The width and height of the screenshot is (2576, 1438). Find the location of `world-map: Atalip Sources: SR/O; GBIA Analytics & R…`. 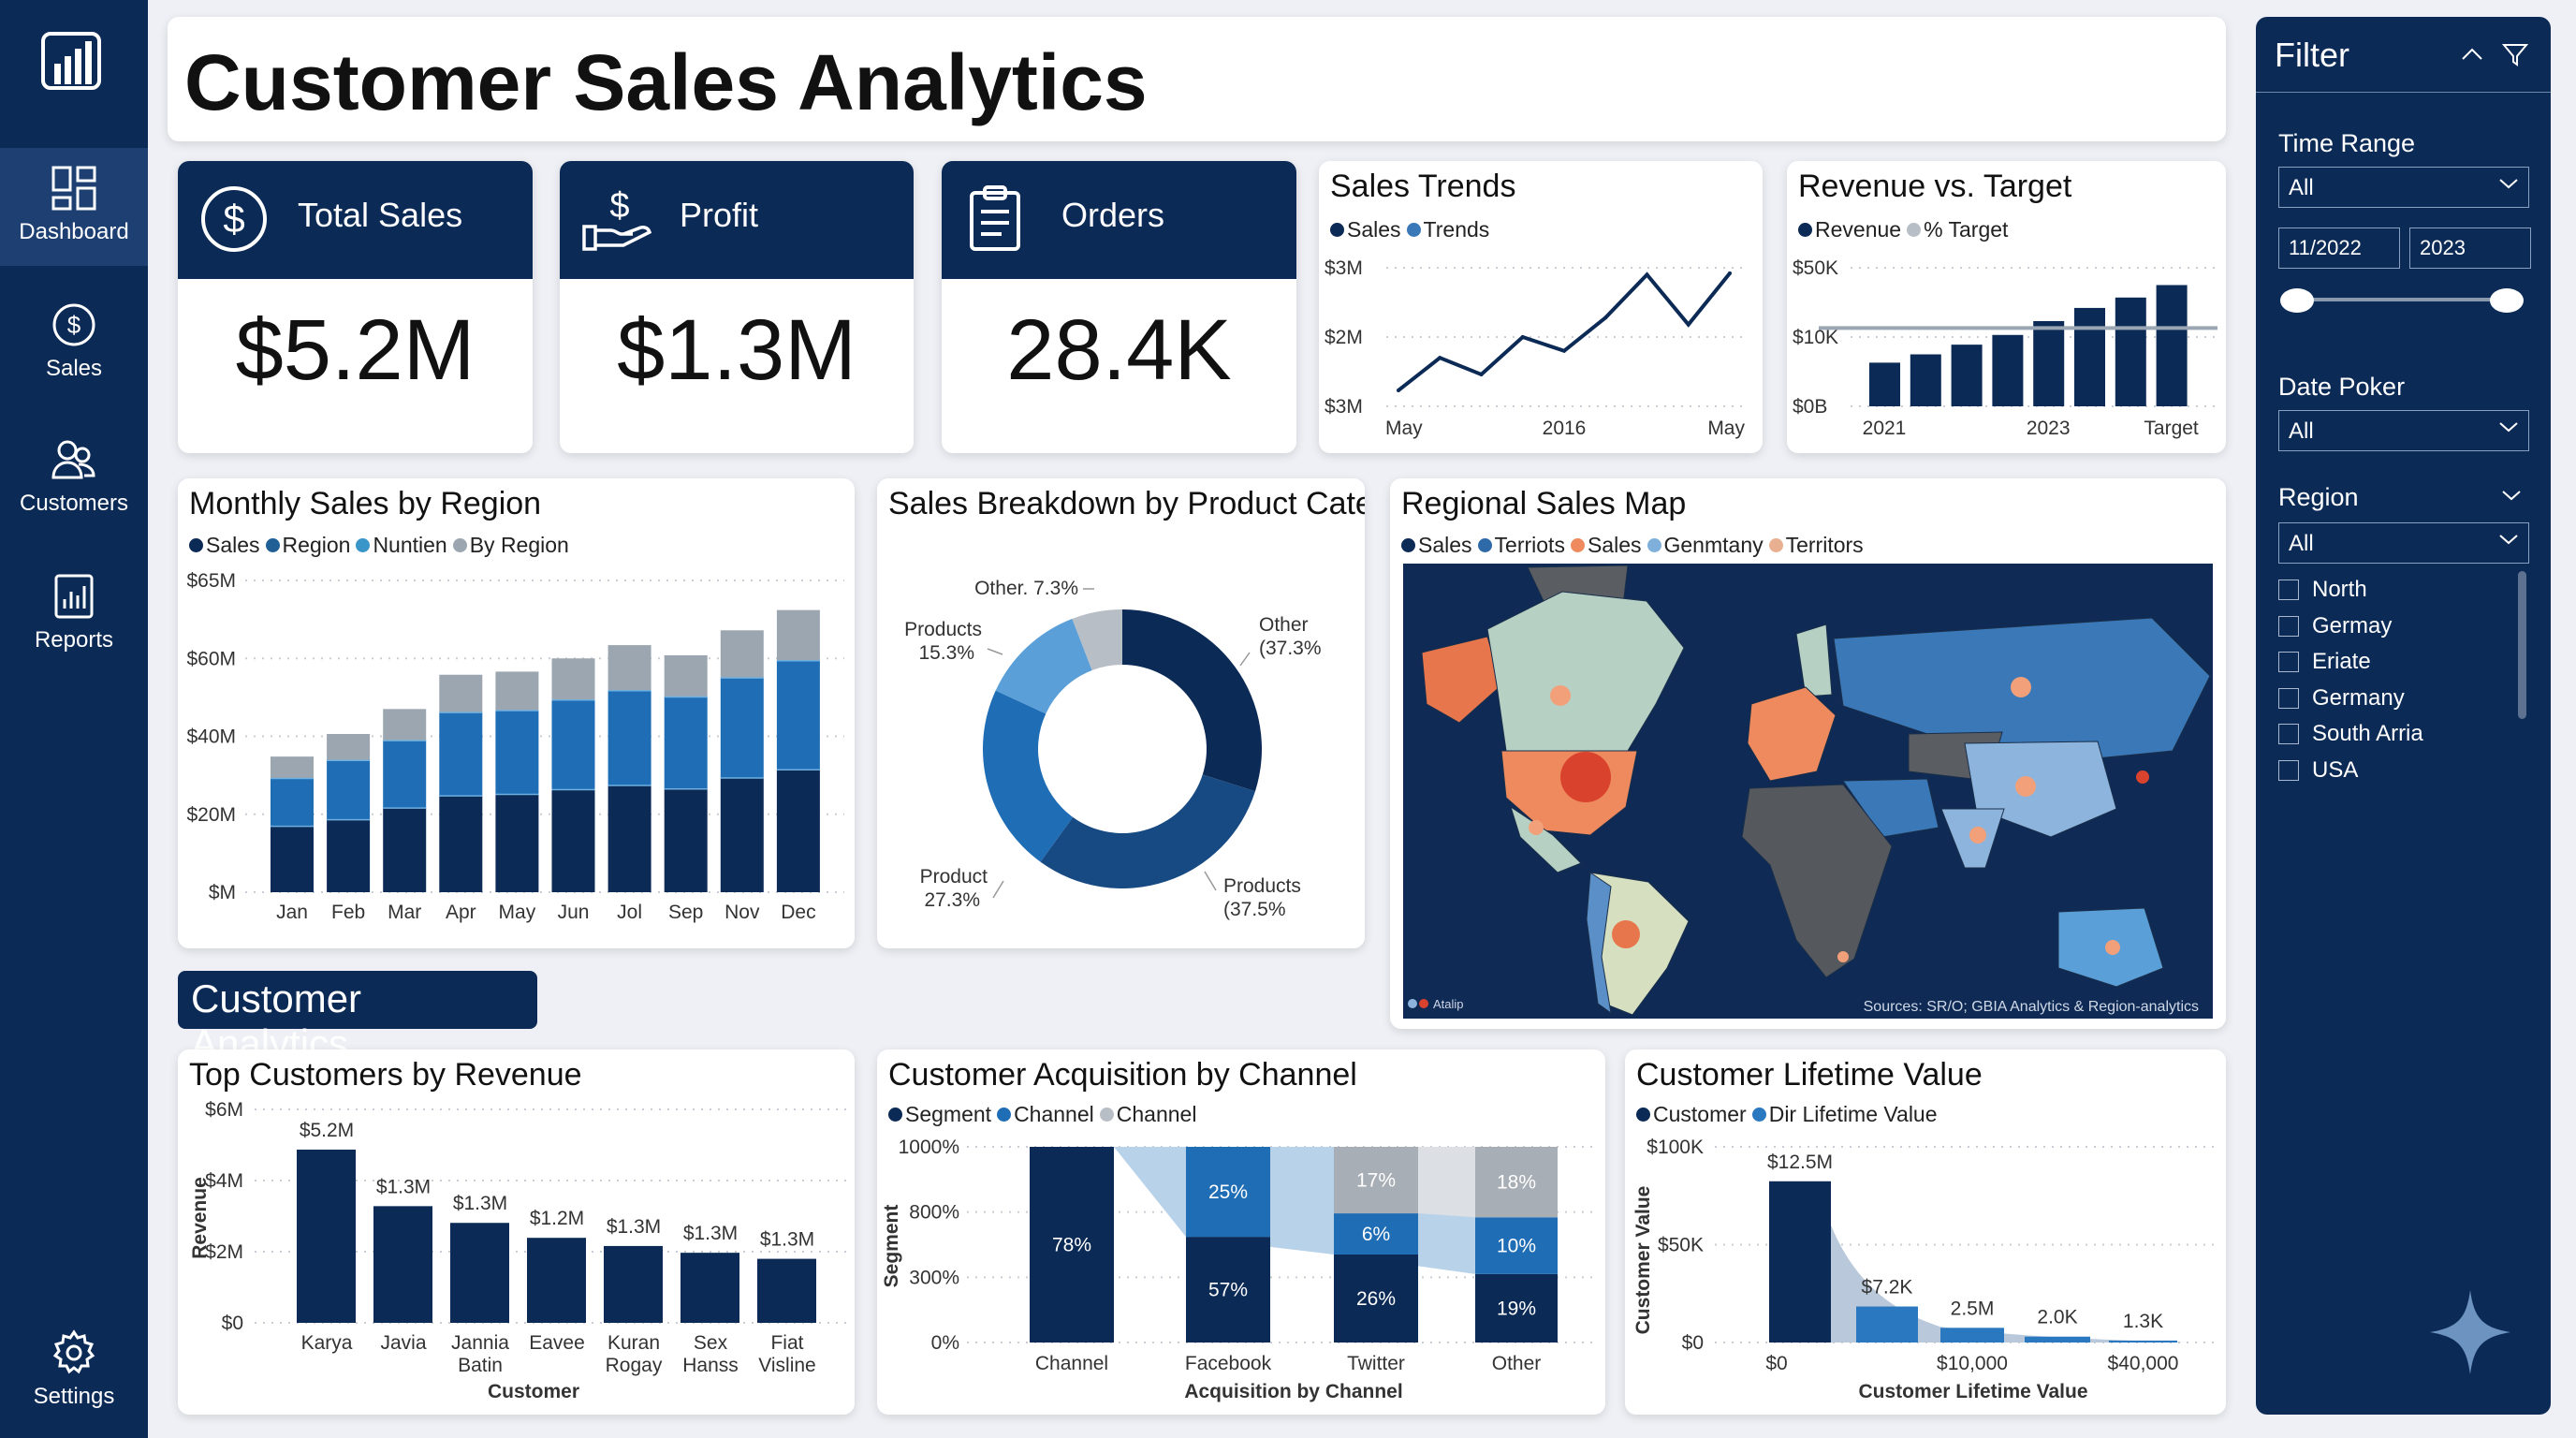

world-map: Atalip Sources: SR/O; GBIA Analytics & R… is located at coordinates (1808, 791).